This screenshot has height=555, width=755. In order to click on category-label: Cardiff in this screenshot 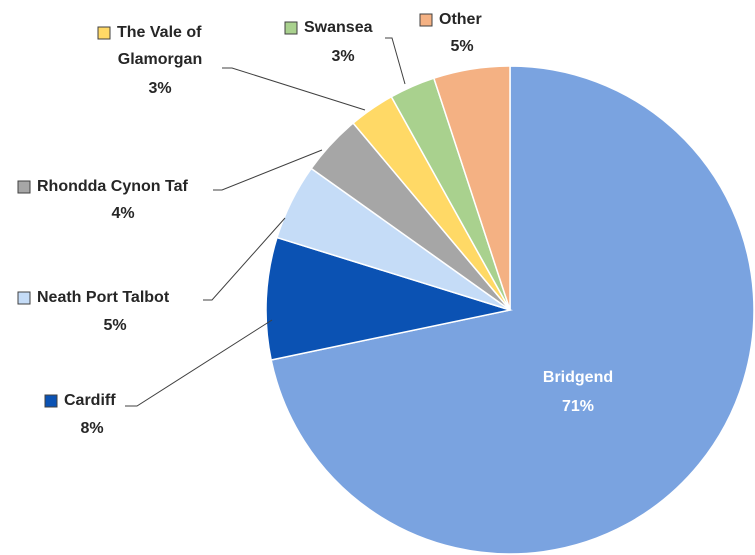, I will do `click(90, 400)`.